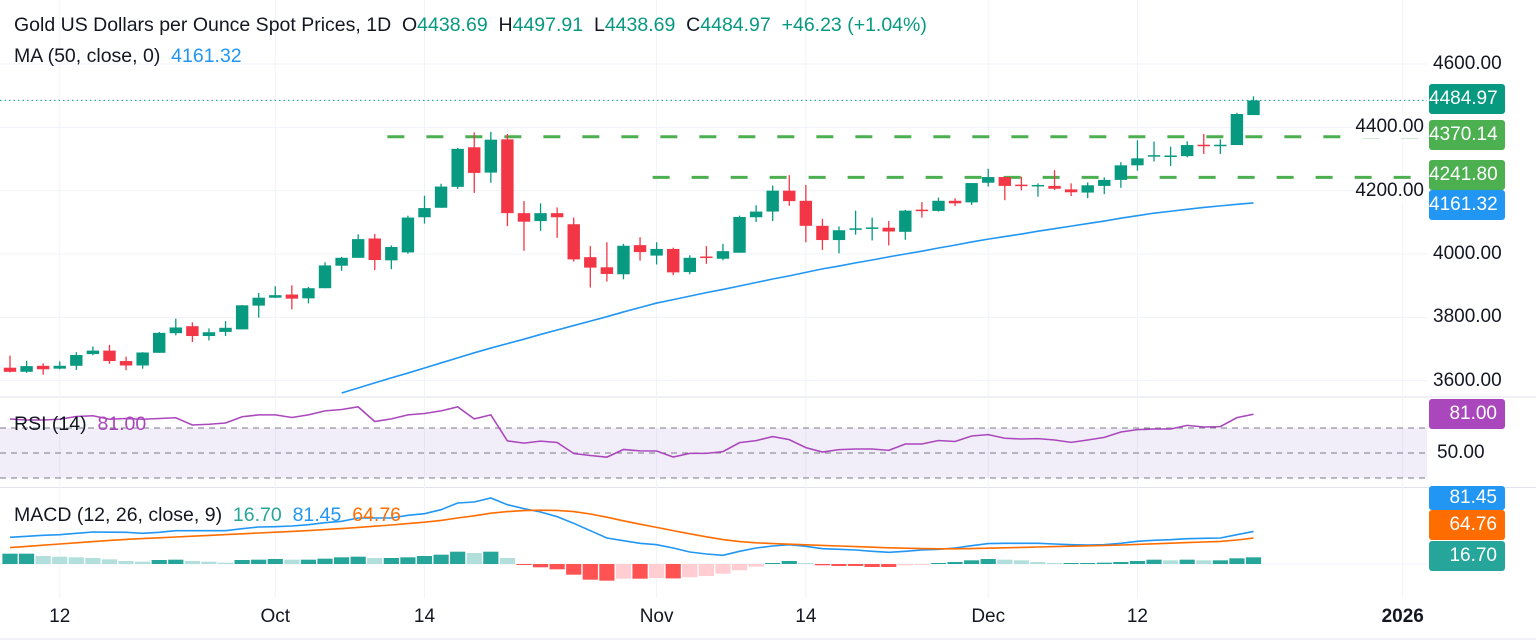 The image size is (1536, 641). Describe the element at coordinates (1461, 452) in the screenshot. I see `rsi-axis-label: 50.00` at that location.